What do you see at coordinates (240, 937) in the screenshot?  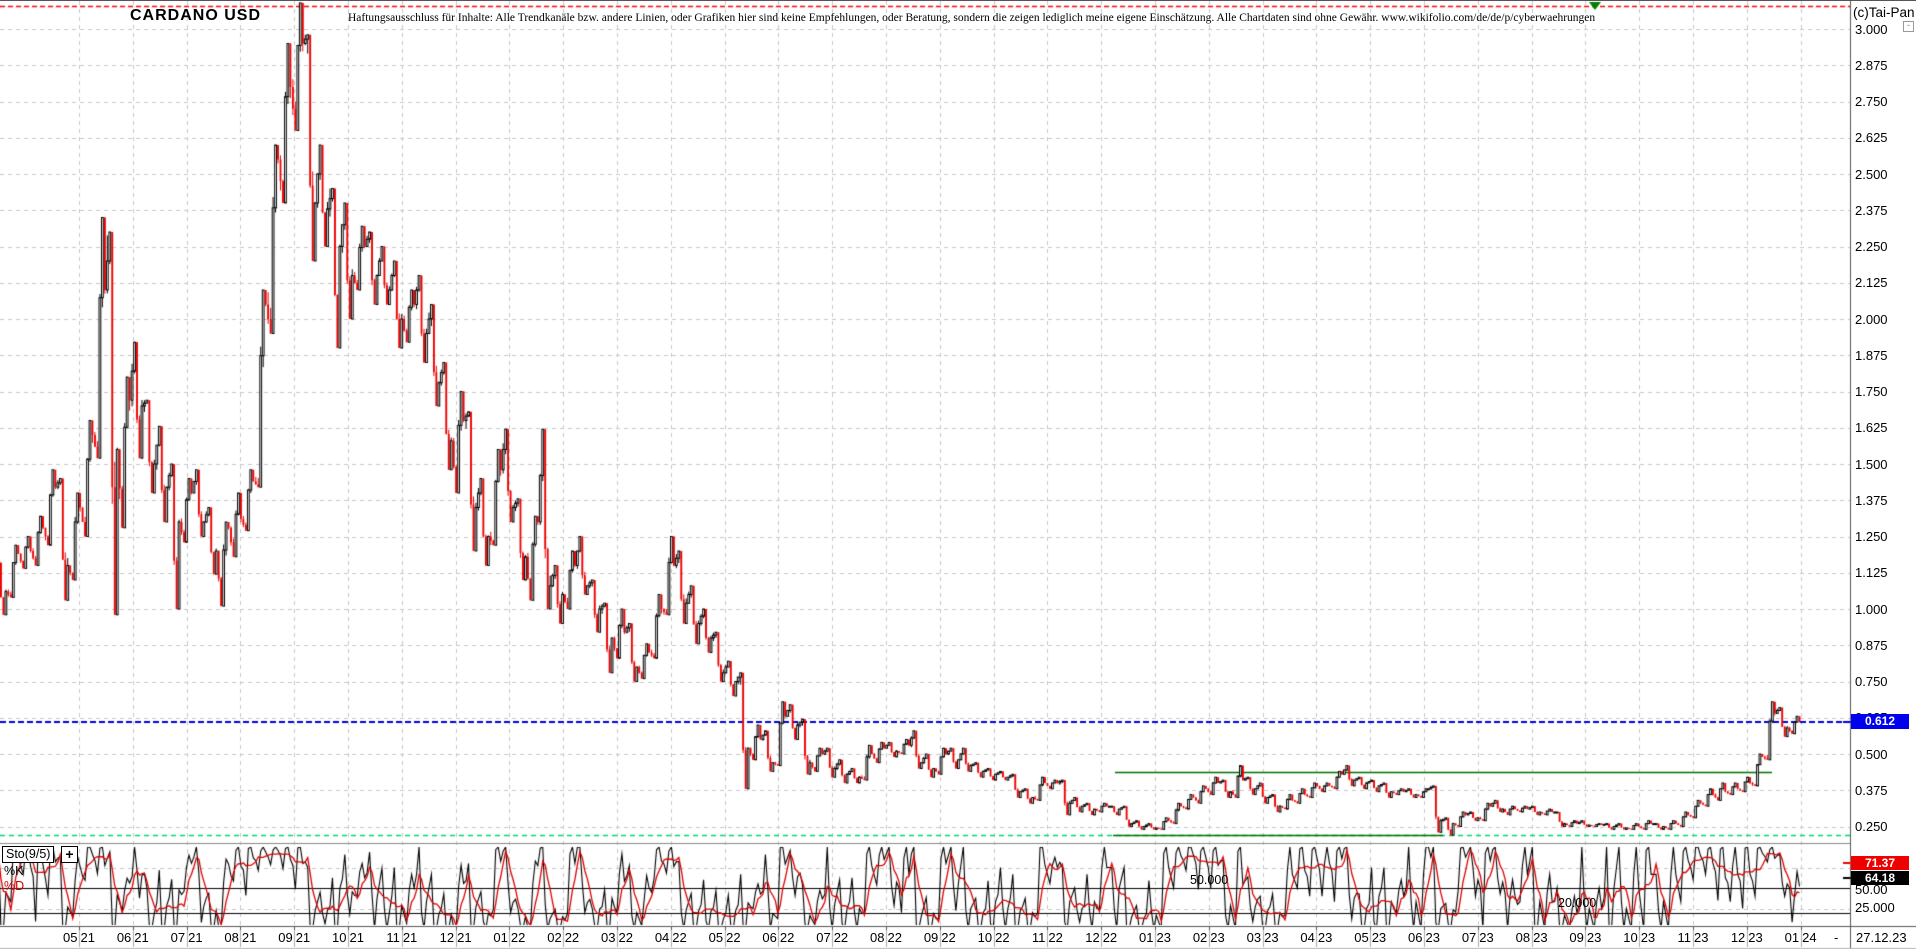 I see `x-axis-label: 08 21` at bounding box center [240, 937].